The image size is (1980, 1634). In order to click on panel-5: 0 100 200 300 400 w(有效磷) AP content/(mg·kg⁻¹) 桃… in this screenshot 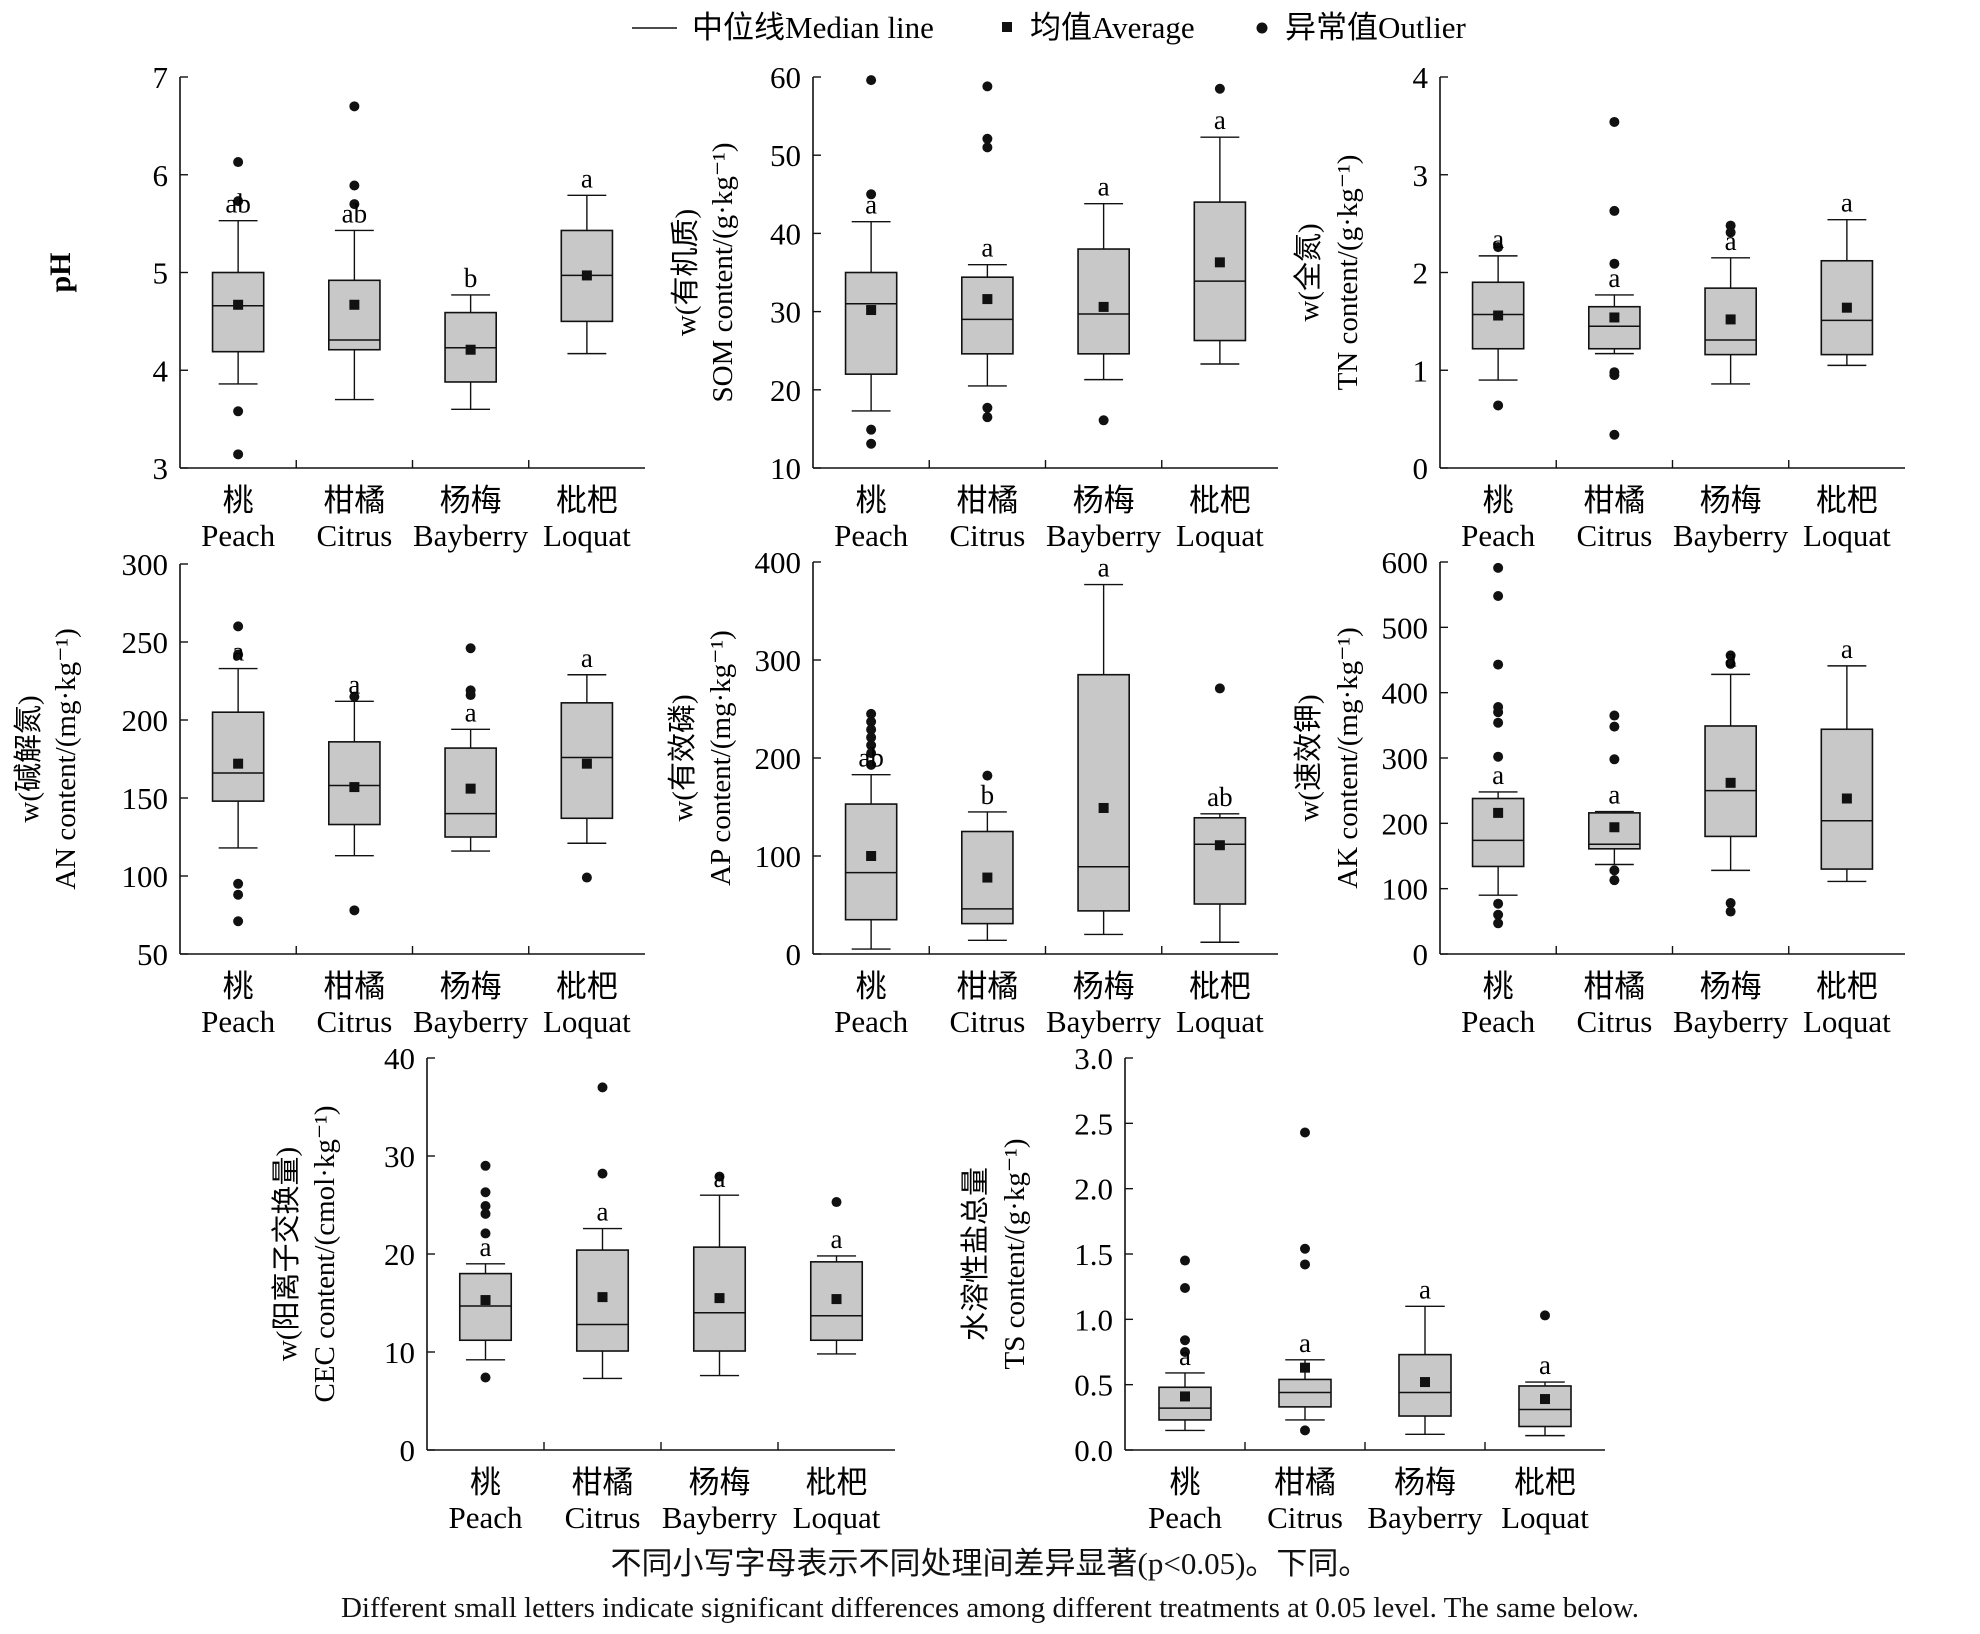, I will do `click(972, 792)`.